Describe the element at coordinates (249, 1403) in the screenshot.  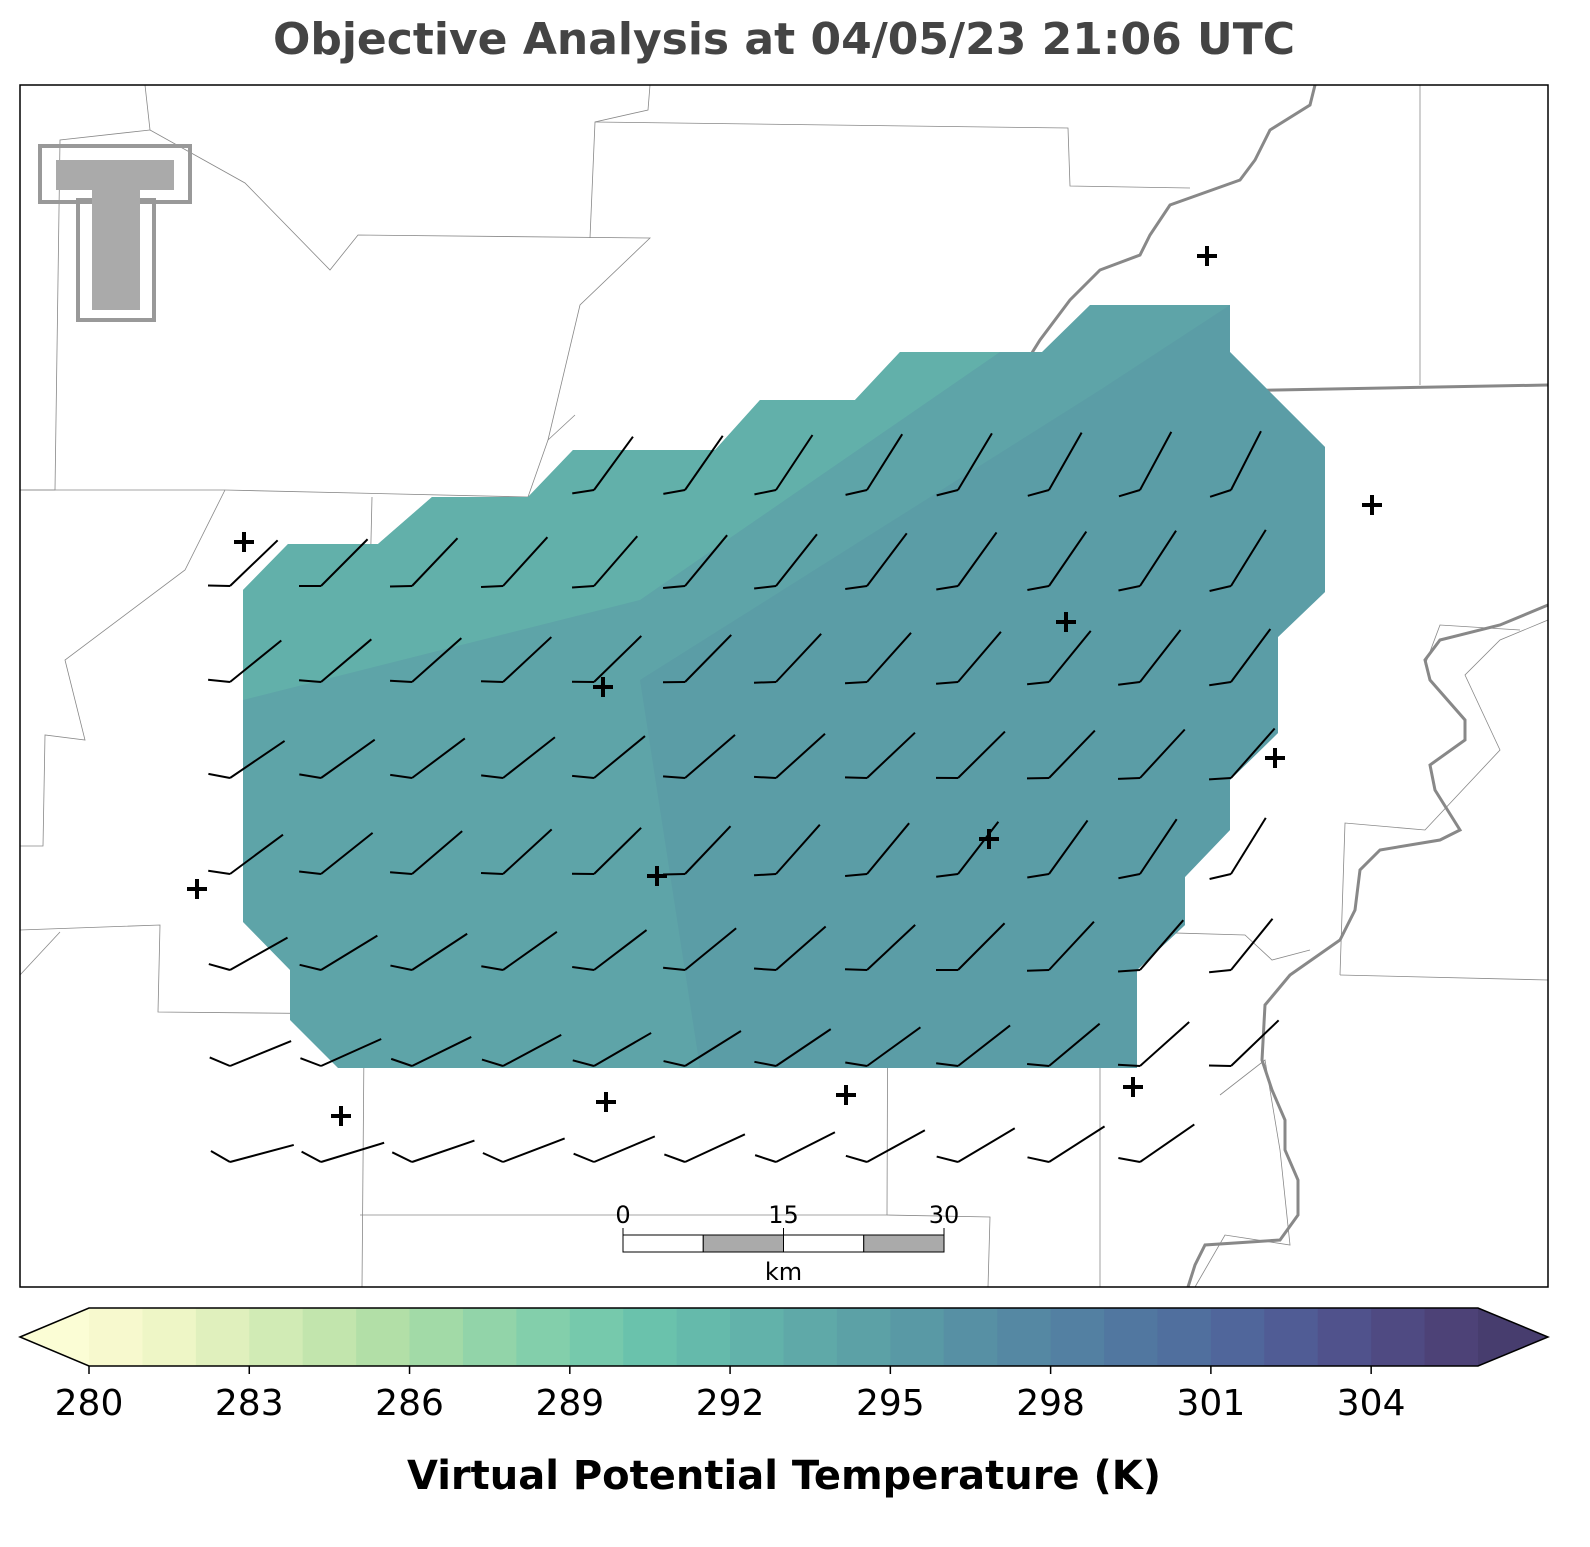
I see `colorbar-tick-label: 283` at that location.